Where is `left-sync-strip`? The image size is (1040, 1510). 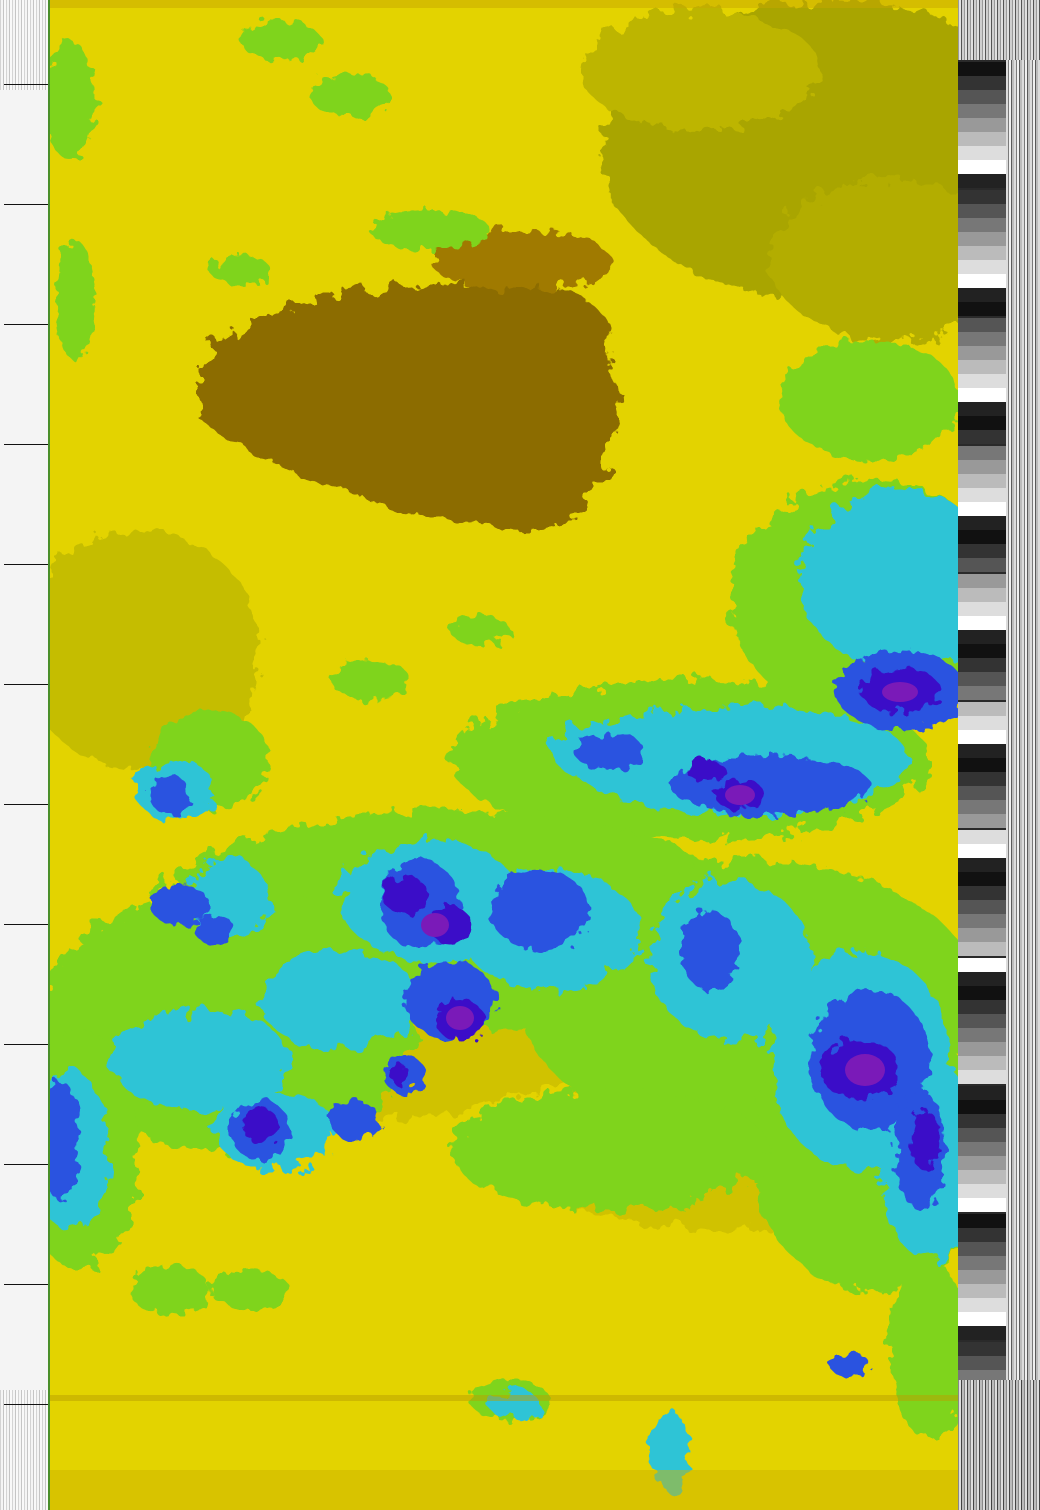
left-sync-strip is located at coordinates (25, 755).